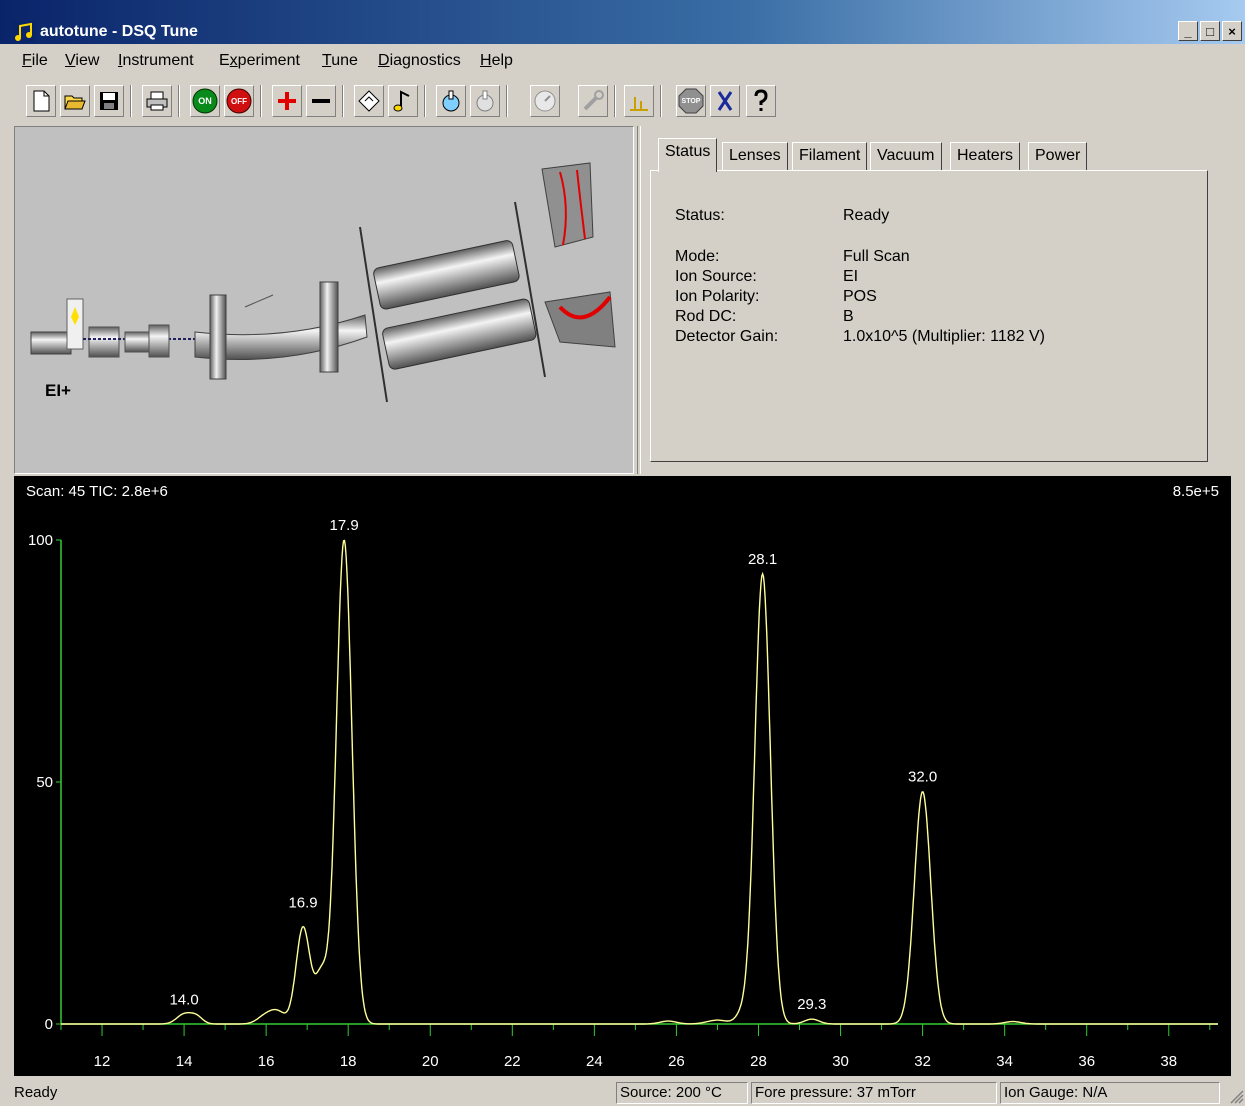 The height and width of the screenshot is (1106, 1245). What do you see at coordinates (851, 276) in the screenshot?
I see `ion-source-value: EI` at bounding box center [851, 276].